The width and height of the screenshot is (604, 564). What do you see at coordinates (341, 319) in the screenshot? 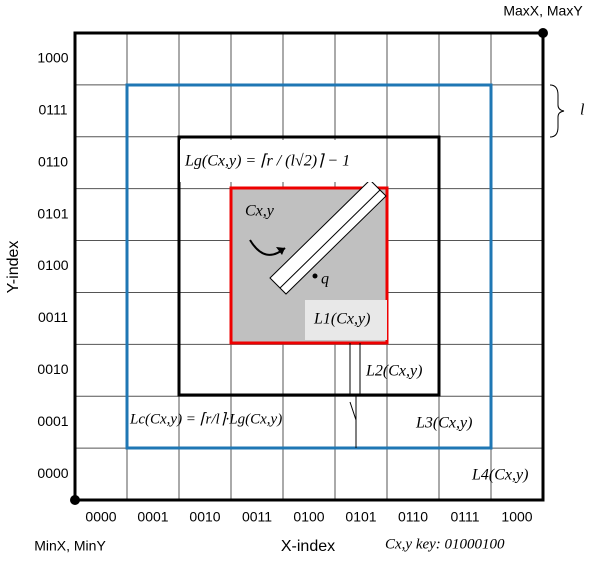
I see `l1-label: L1(Cx,y)` at bounding box center [341, 319].